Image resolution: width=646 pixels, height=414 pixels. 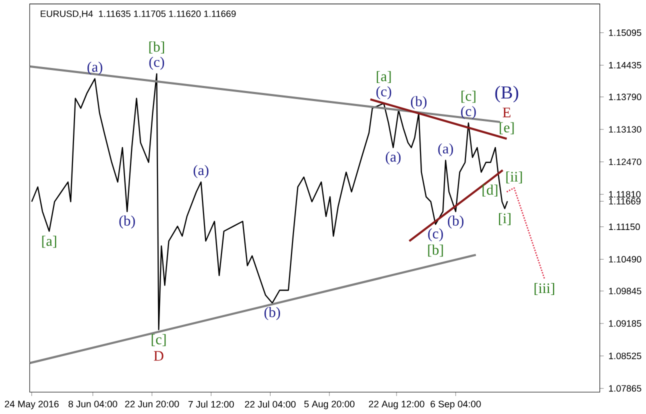 I want to click on y-tick-label: 1.15095, so click(x=625, y=33).